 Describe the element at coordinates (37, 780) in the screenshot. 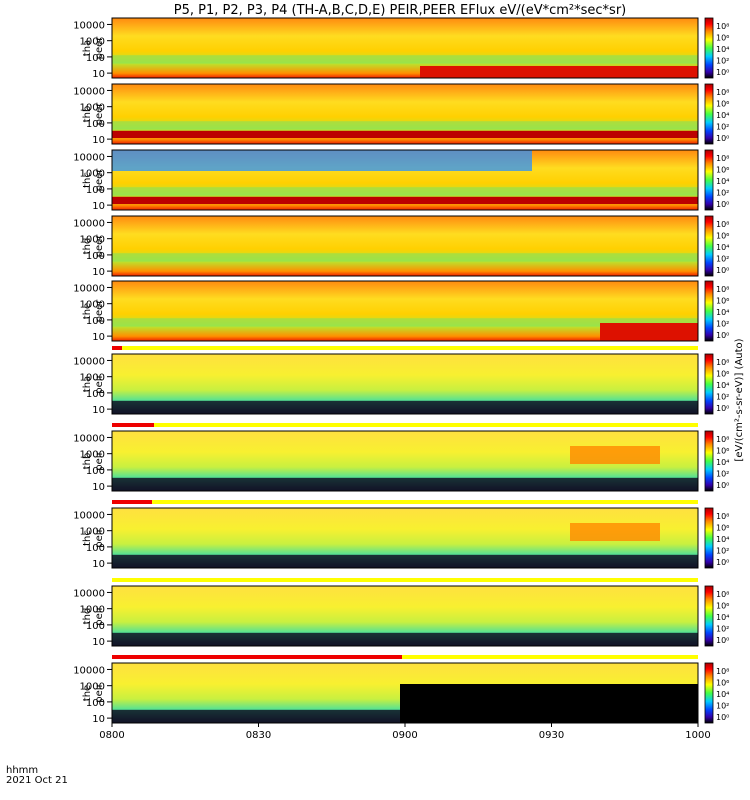

I see `date-label: 2021 Oct 21` at that location.